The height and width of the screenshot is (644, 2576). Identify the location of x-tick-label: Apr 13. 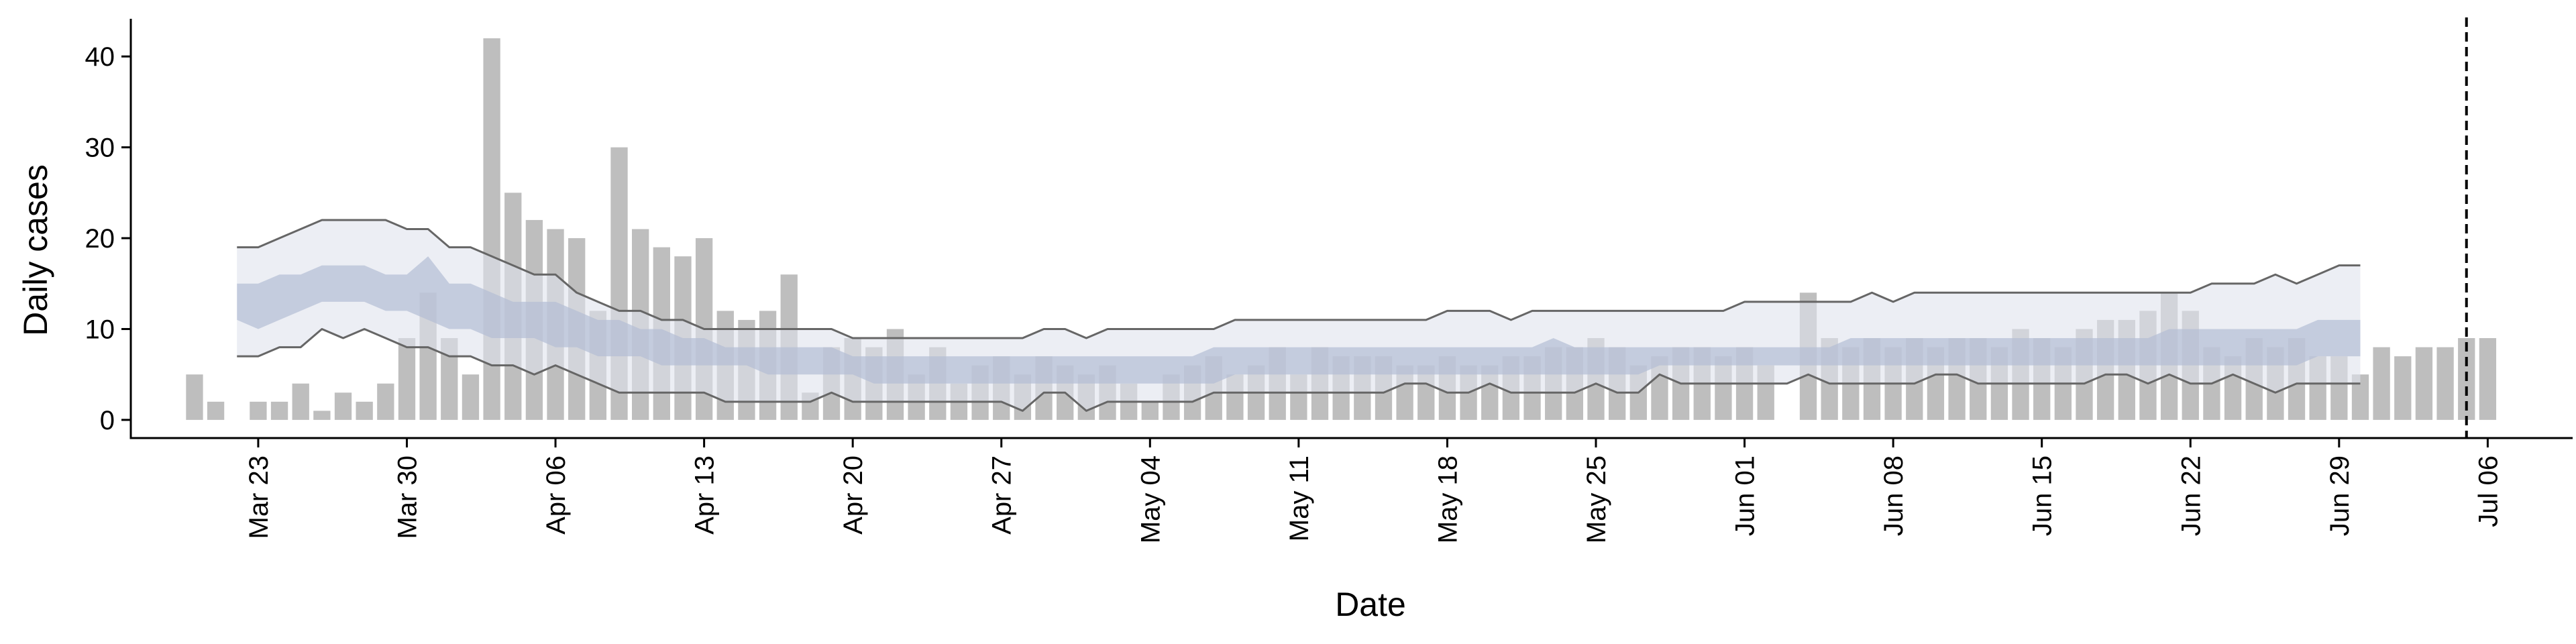
(705, 495).